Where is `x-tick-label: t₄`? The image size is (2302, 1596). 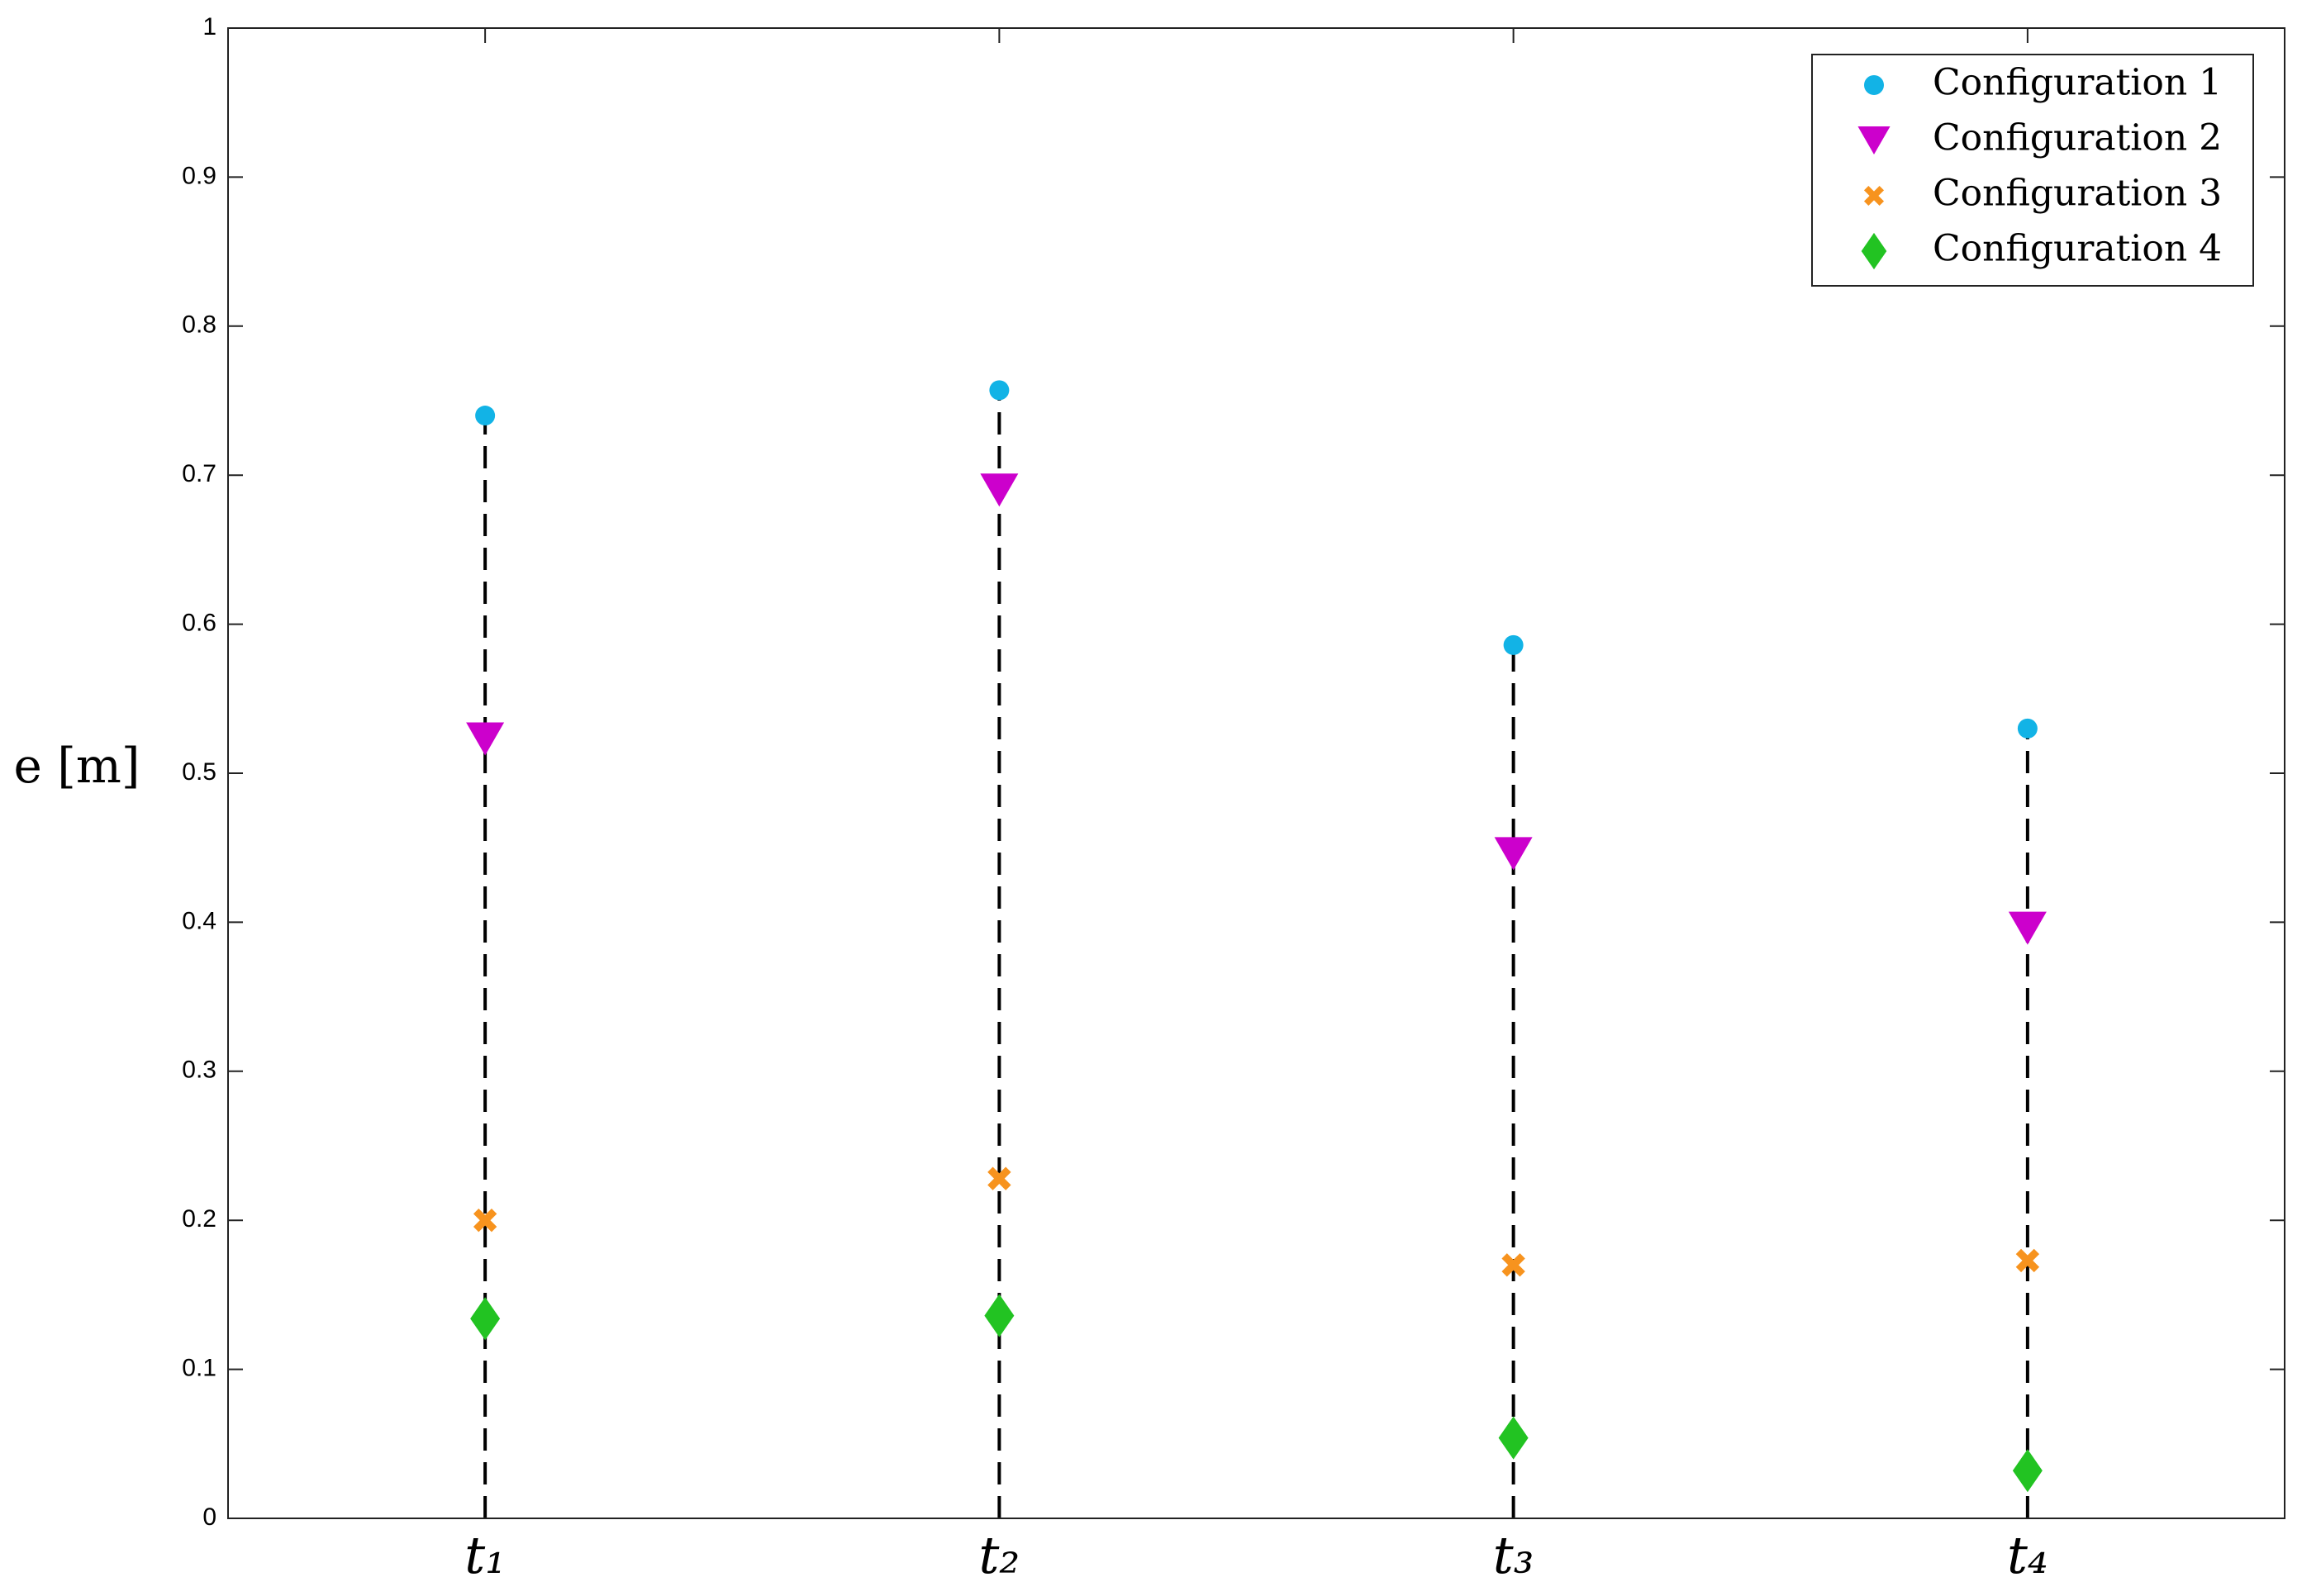
x-tick-label: t₄ is located at coordinates (2027, 1555).